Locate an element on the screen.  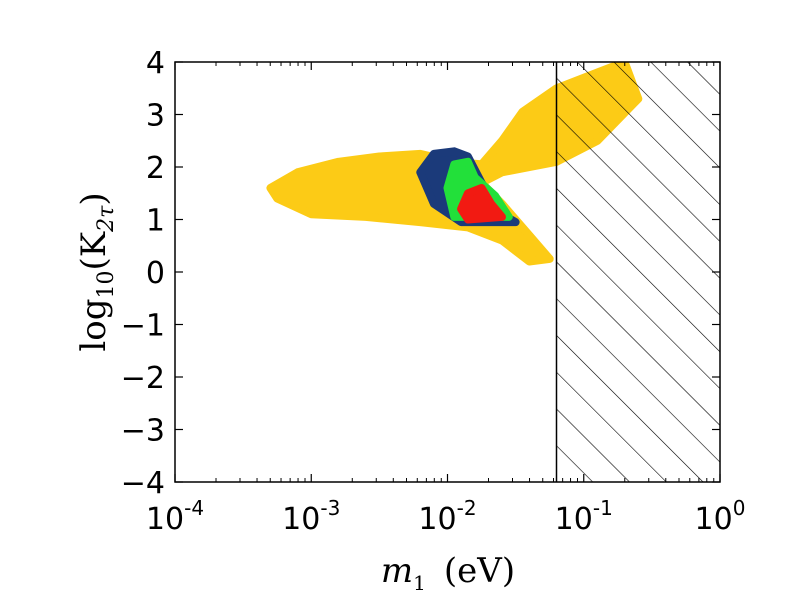
y-axis-label: log10(K2τ) is located at coordinates (96, 271).